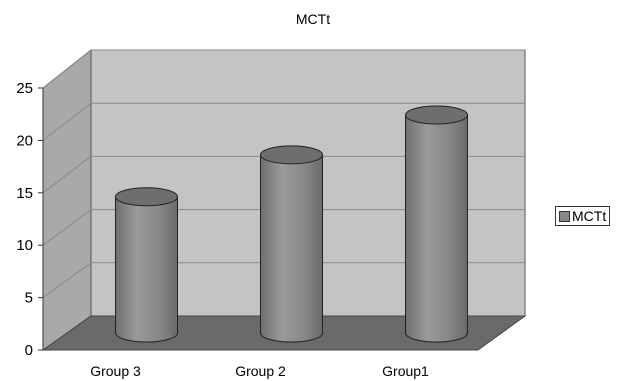 Image resolution: width=626 pixels, height=381 pixels. Describe the element at coordinates (24, 193) in the screenshot. I see `y-tick-label: 15` at that location.